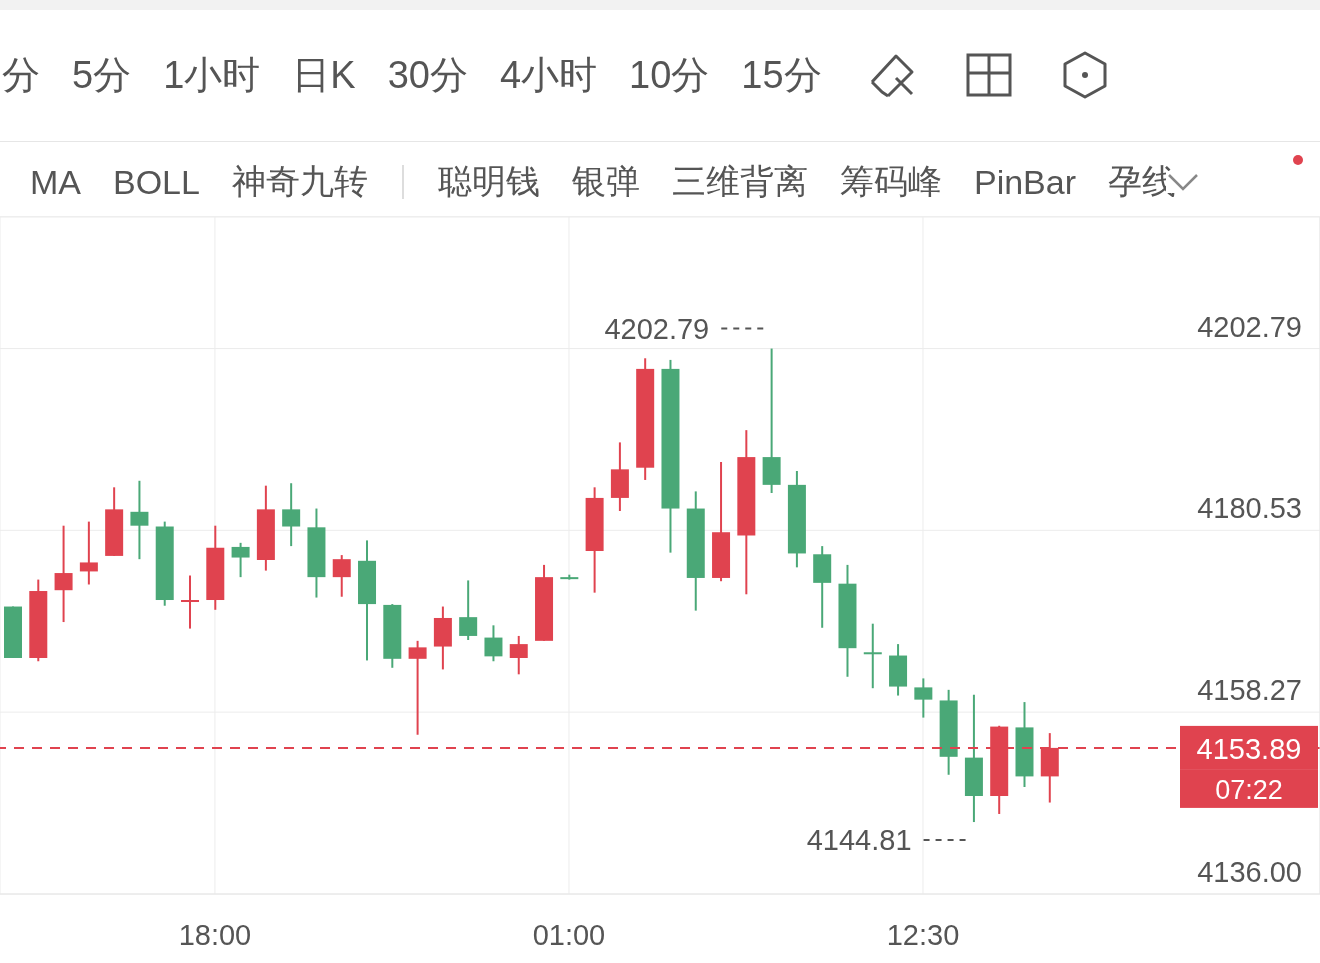 The height and width of the screenshot is (963, 1320). I want to click on text: PinBar, so click(1024, 182).